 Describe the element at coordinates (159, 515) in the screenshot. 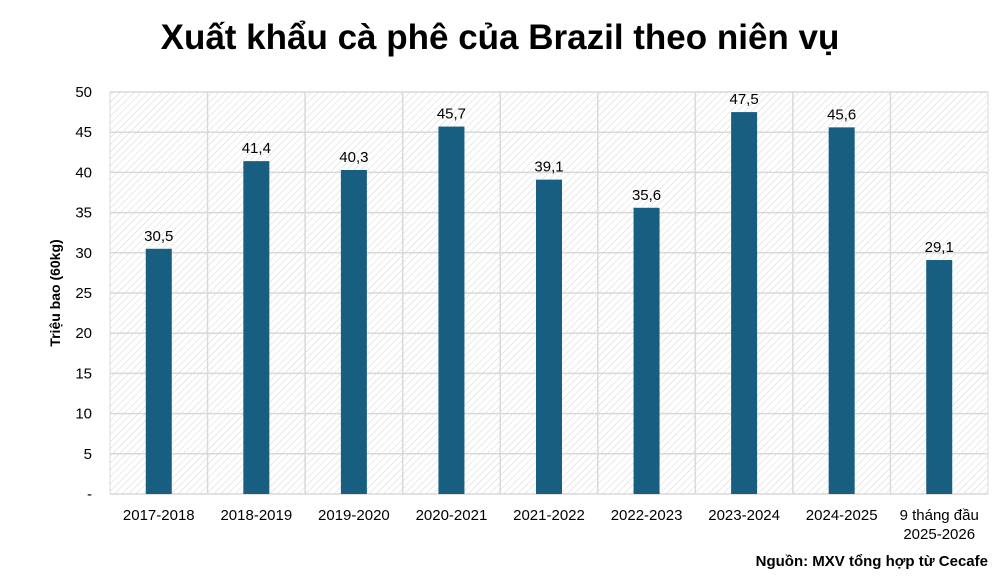

I see `x-tick-label: 2017-2018` at that location.